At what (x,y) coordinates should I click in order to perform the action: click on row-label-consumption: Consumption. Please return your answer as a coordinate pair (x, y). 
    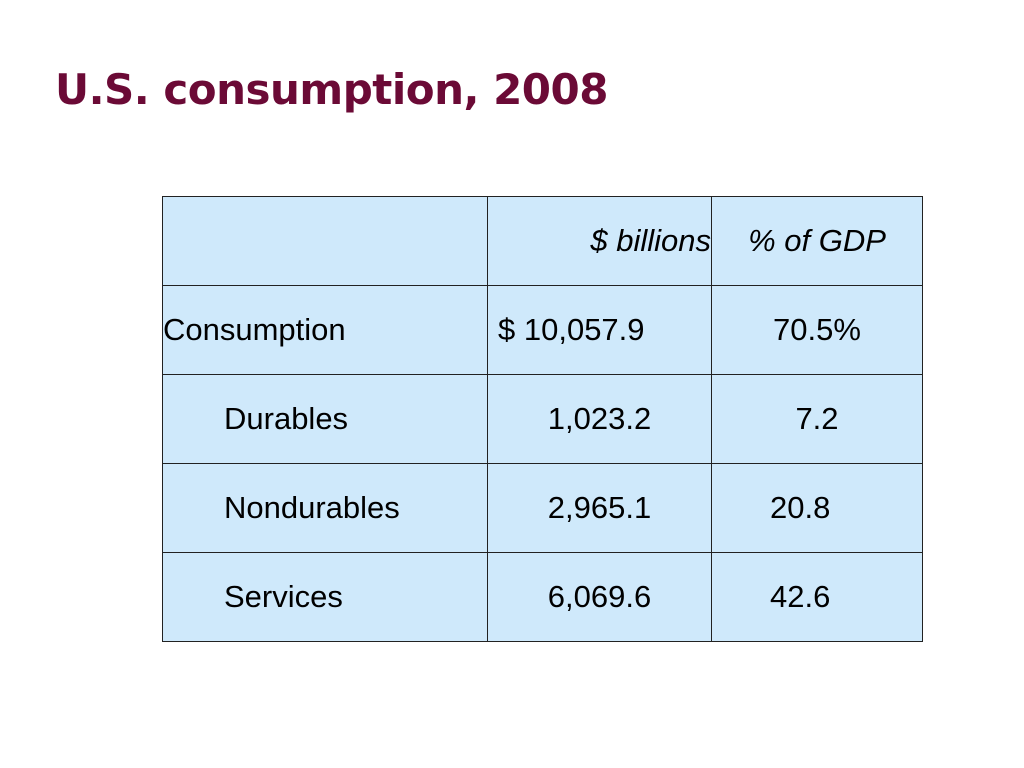
    Looking at the image, I should click on (325, 330).